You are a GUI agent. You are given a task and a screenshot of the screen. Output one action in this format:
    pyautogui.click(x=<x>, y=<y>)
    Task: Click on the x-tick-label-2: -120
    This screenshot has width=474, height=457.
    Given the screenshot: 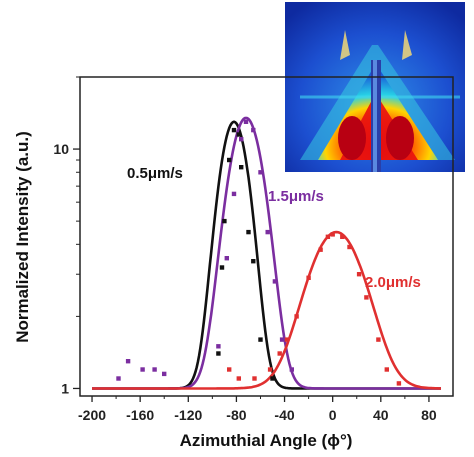 What is the action you would take?
    pyautogui.click(x=188, y=415)
    